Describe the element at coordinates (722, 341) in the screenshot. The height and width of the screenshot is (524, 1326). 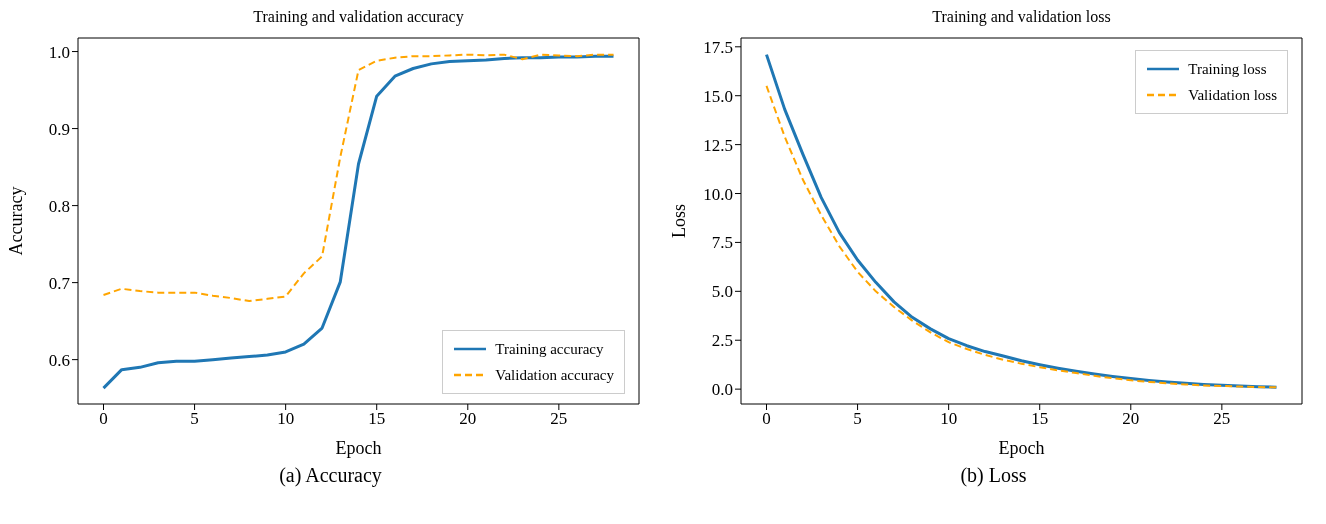
I see `y-tick-label: 2.5` at that location.